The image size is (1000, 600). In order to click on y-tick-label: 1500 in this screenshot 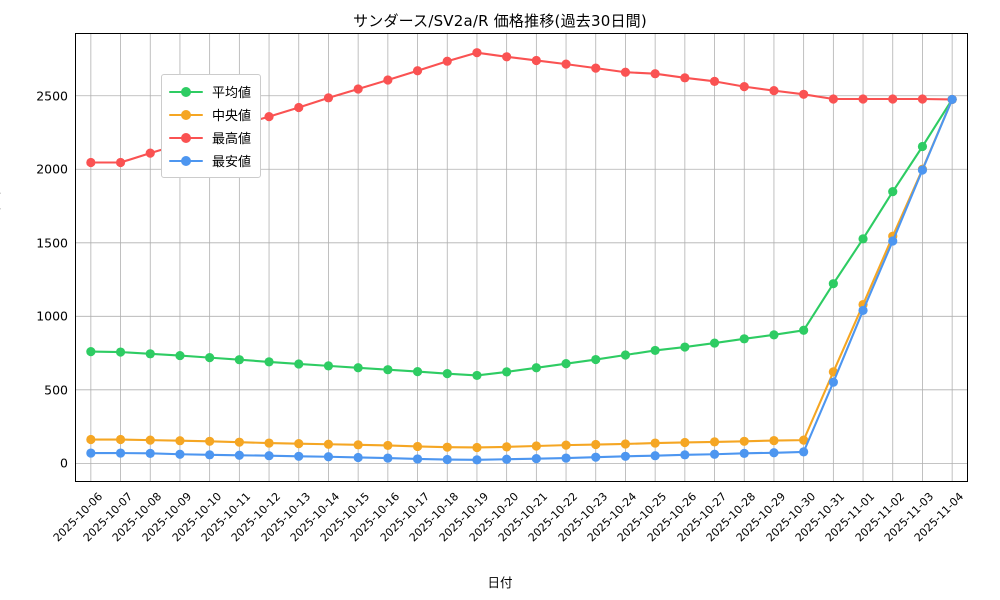, I will do `click(52, 243)`.